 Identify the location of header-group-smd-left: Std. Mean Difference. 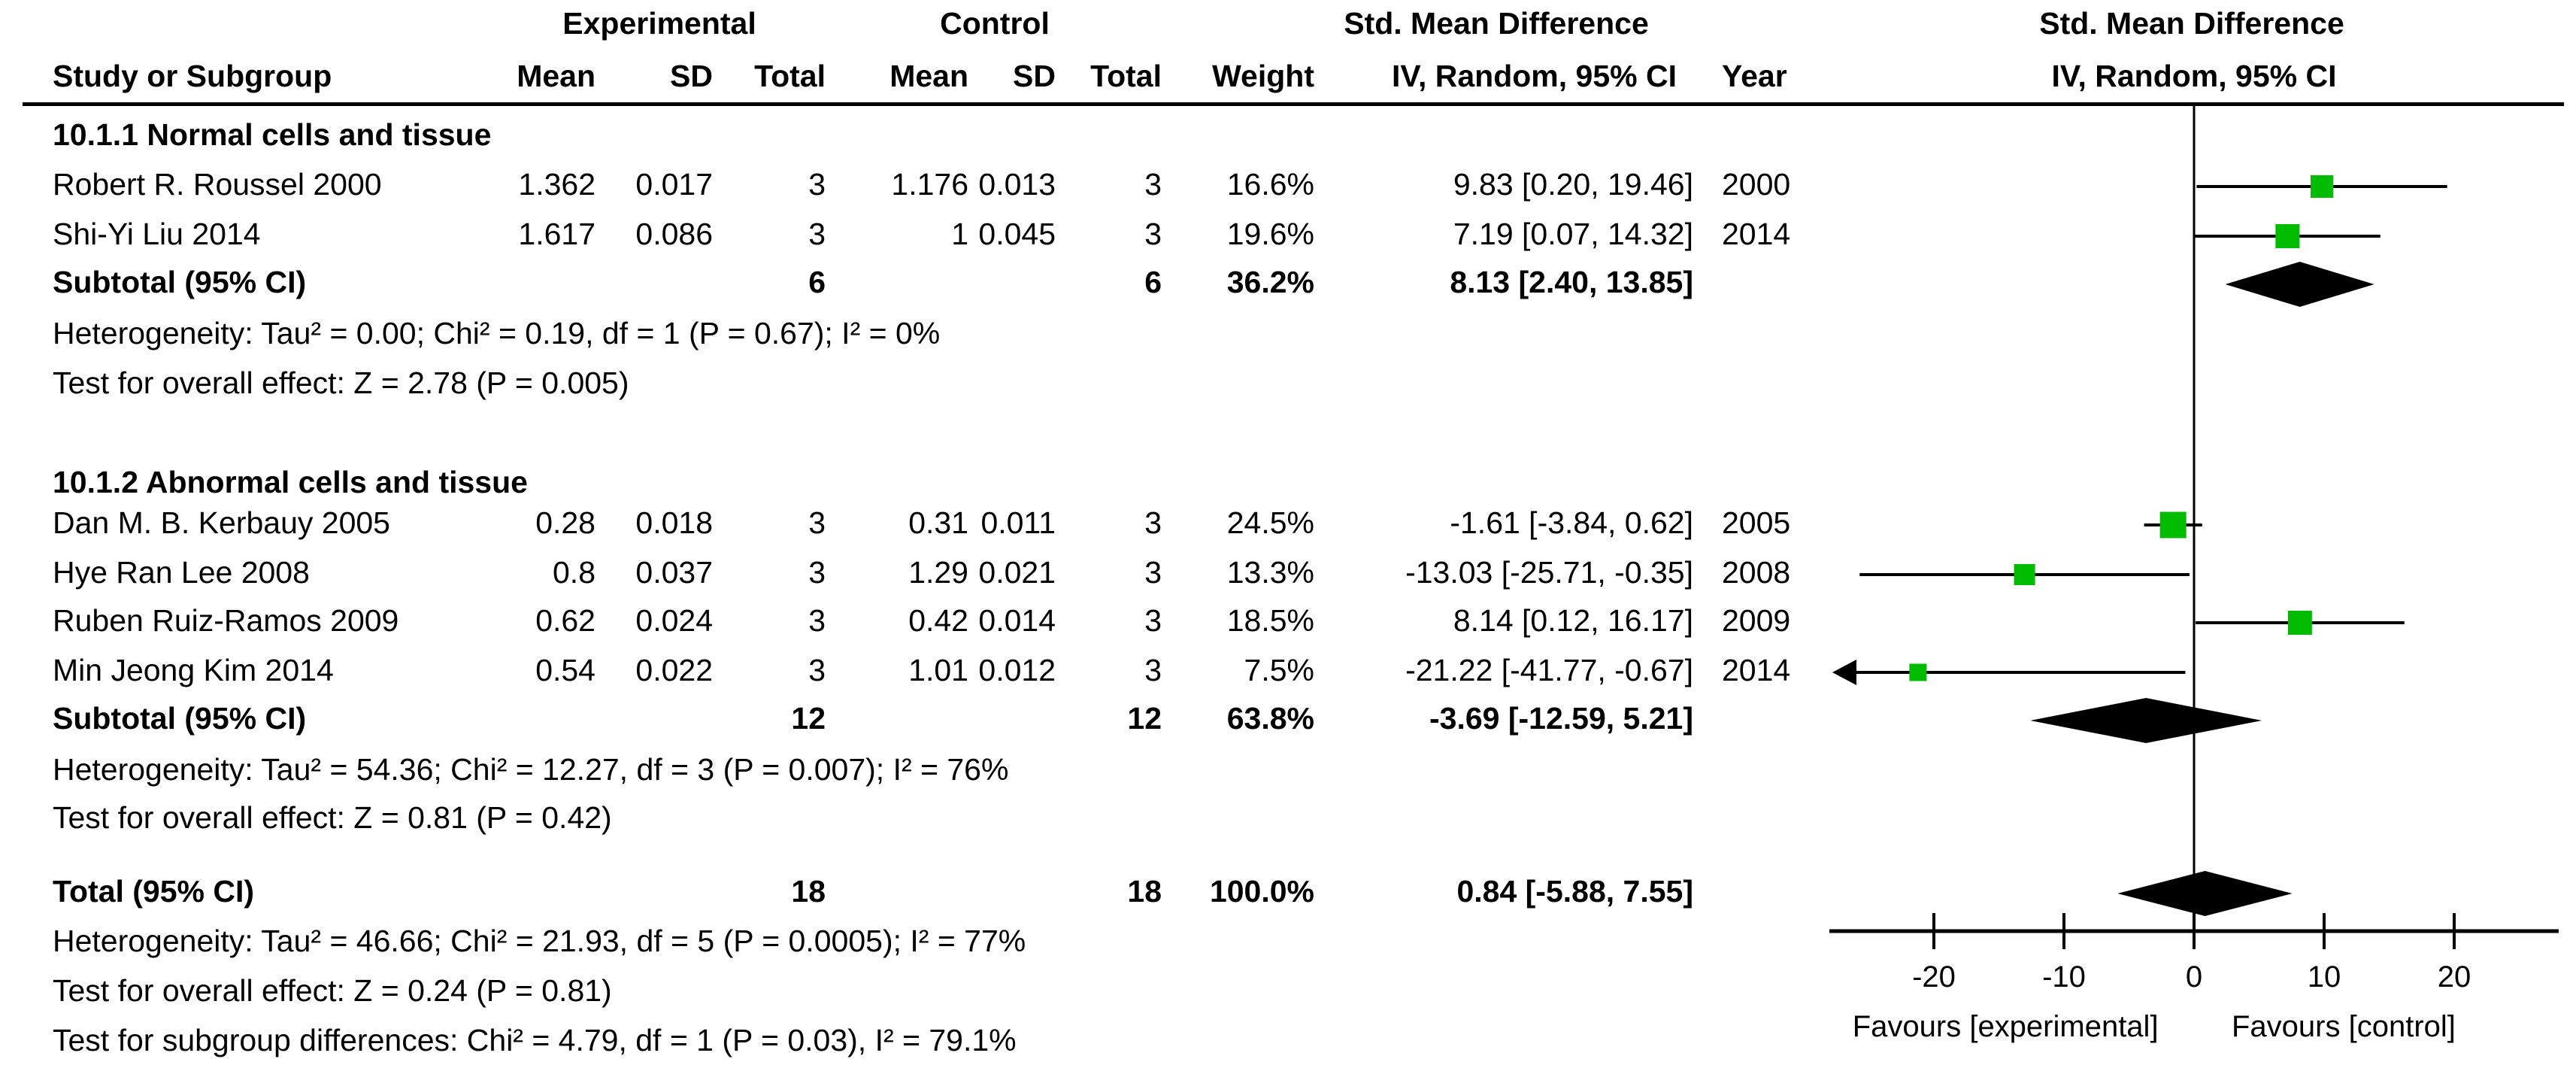
(1496, 23).